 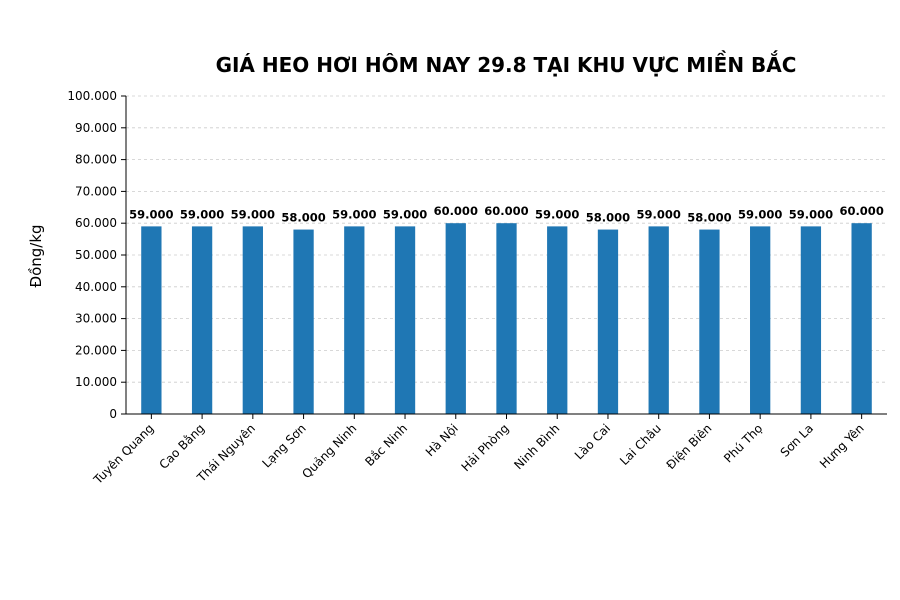 I want to click on x-tick-label: Tuyên Quang, so click(x=123, y=454).